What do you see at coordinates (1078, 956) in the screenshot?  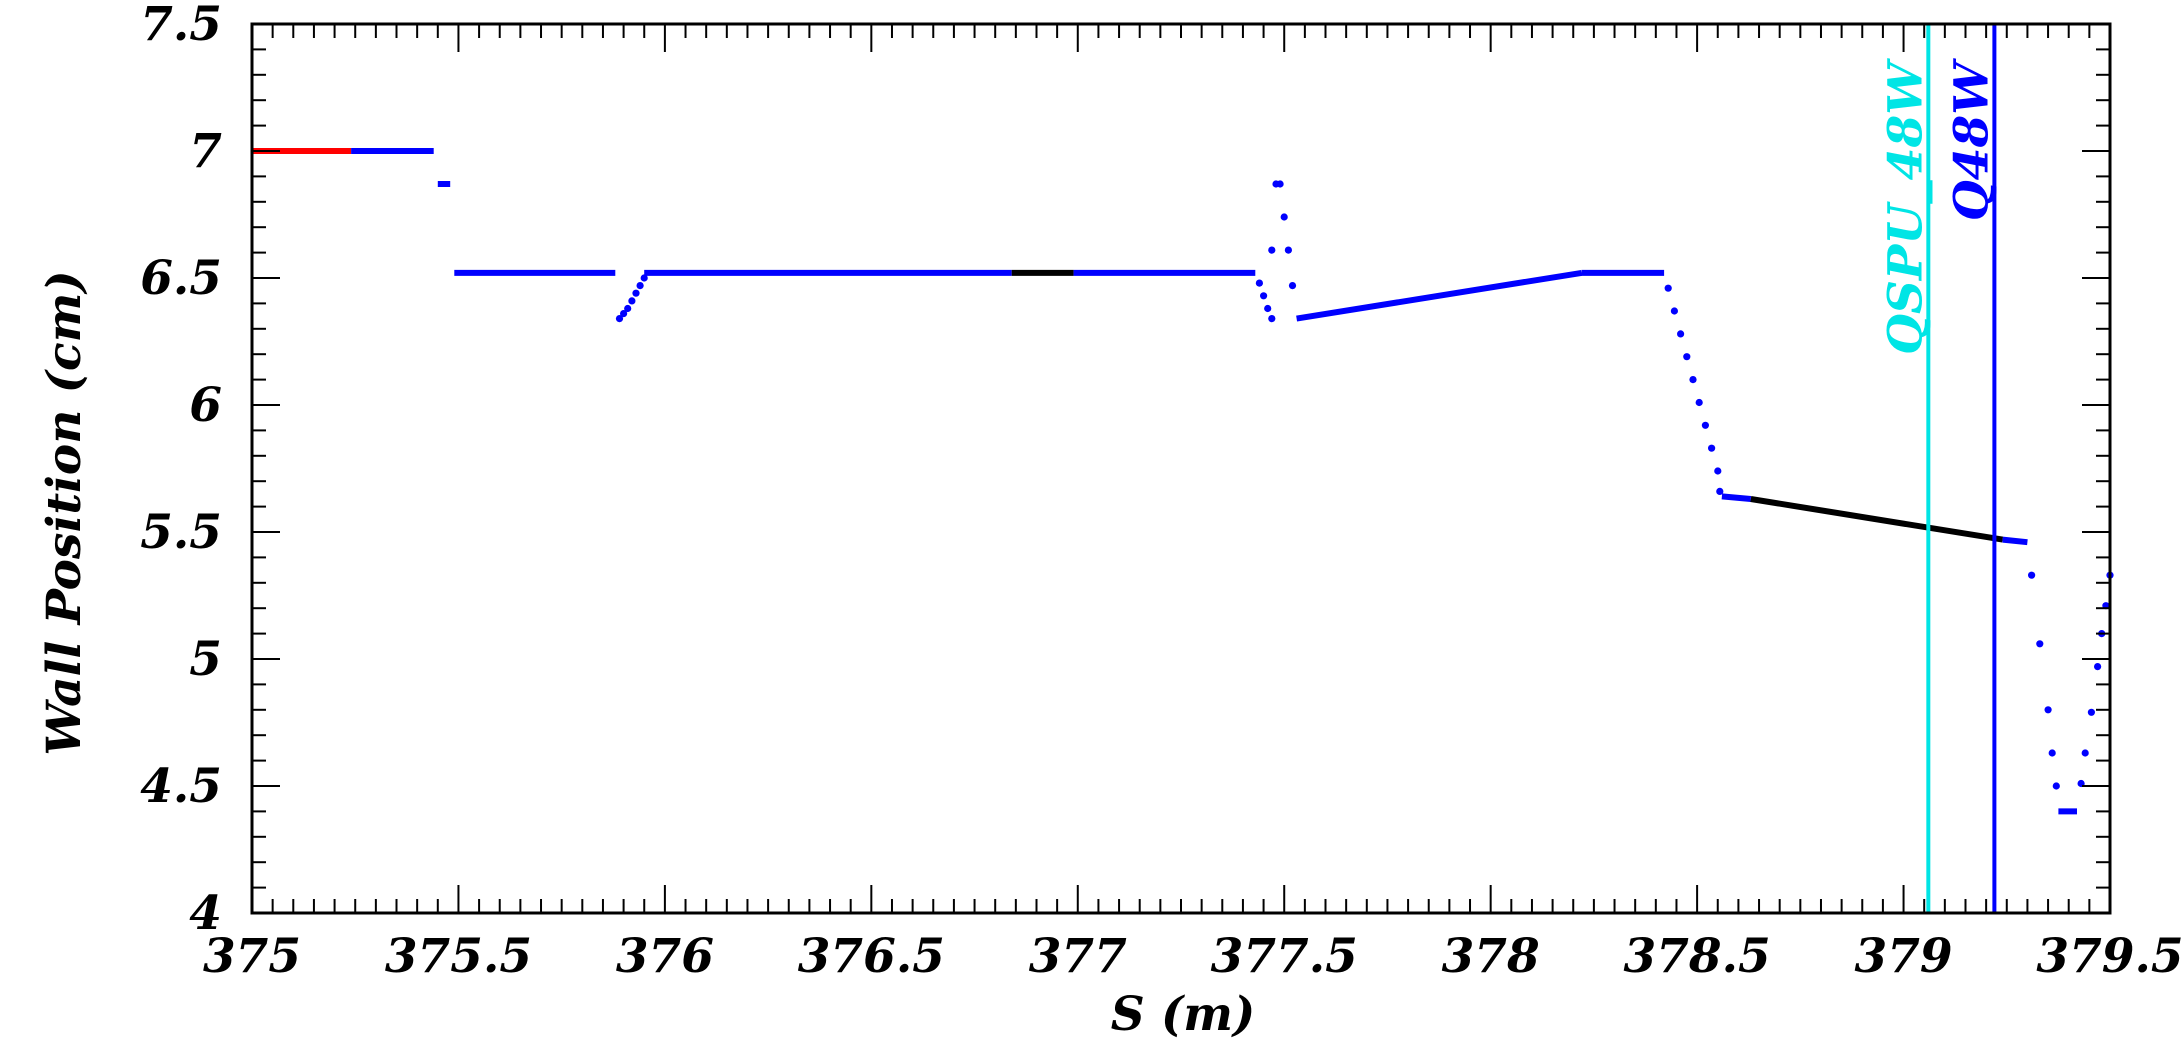 I see `x-tick-label: 377` at bounding box center [1078, 956].